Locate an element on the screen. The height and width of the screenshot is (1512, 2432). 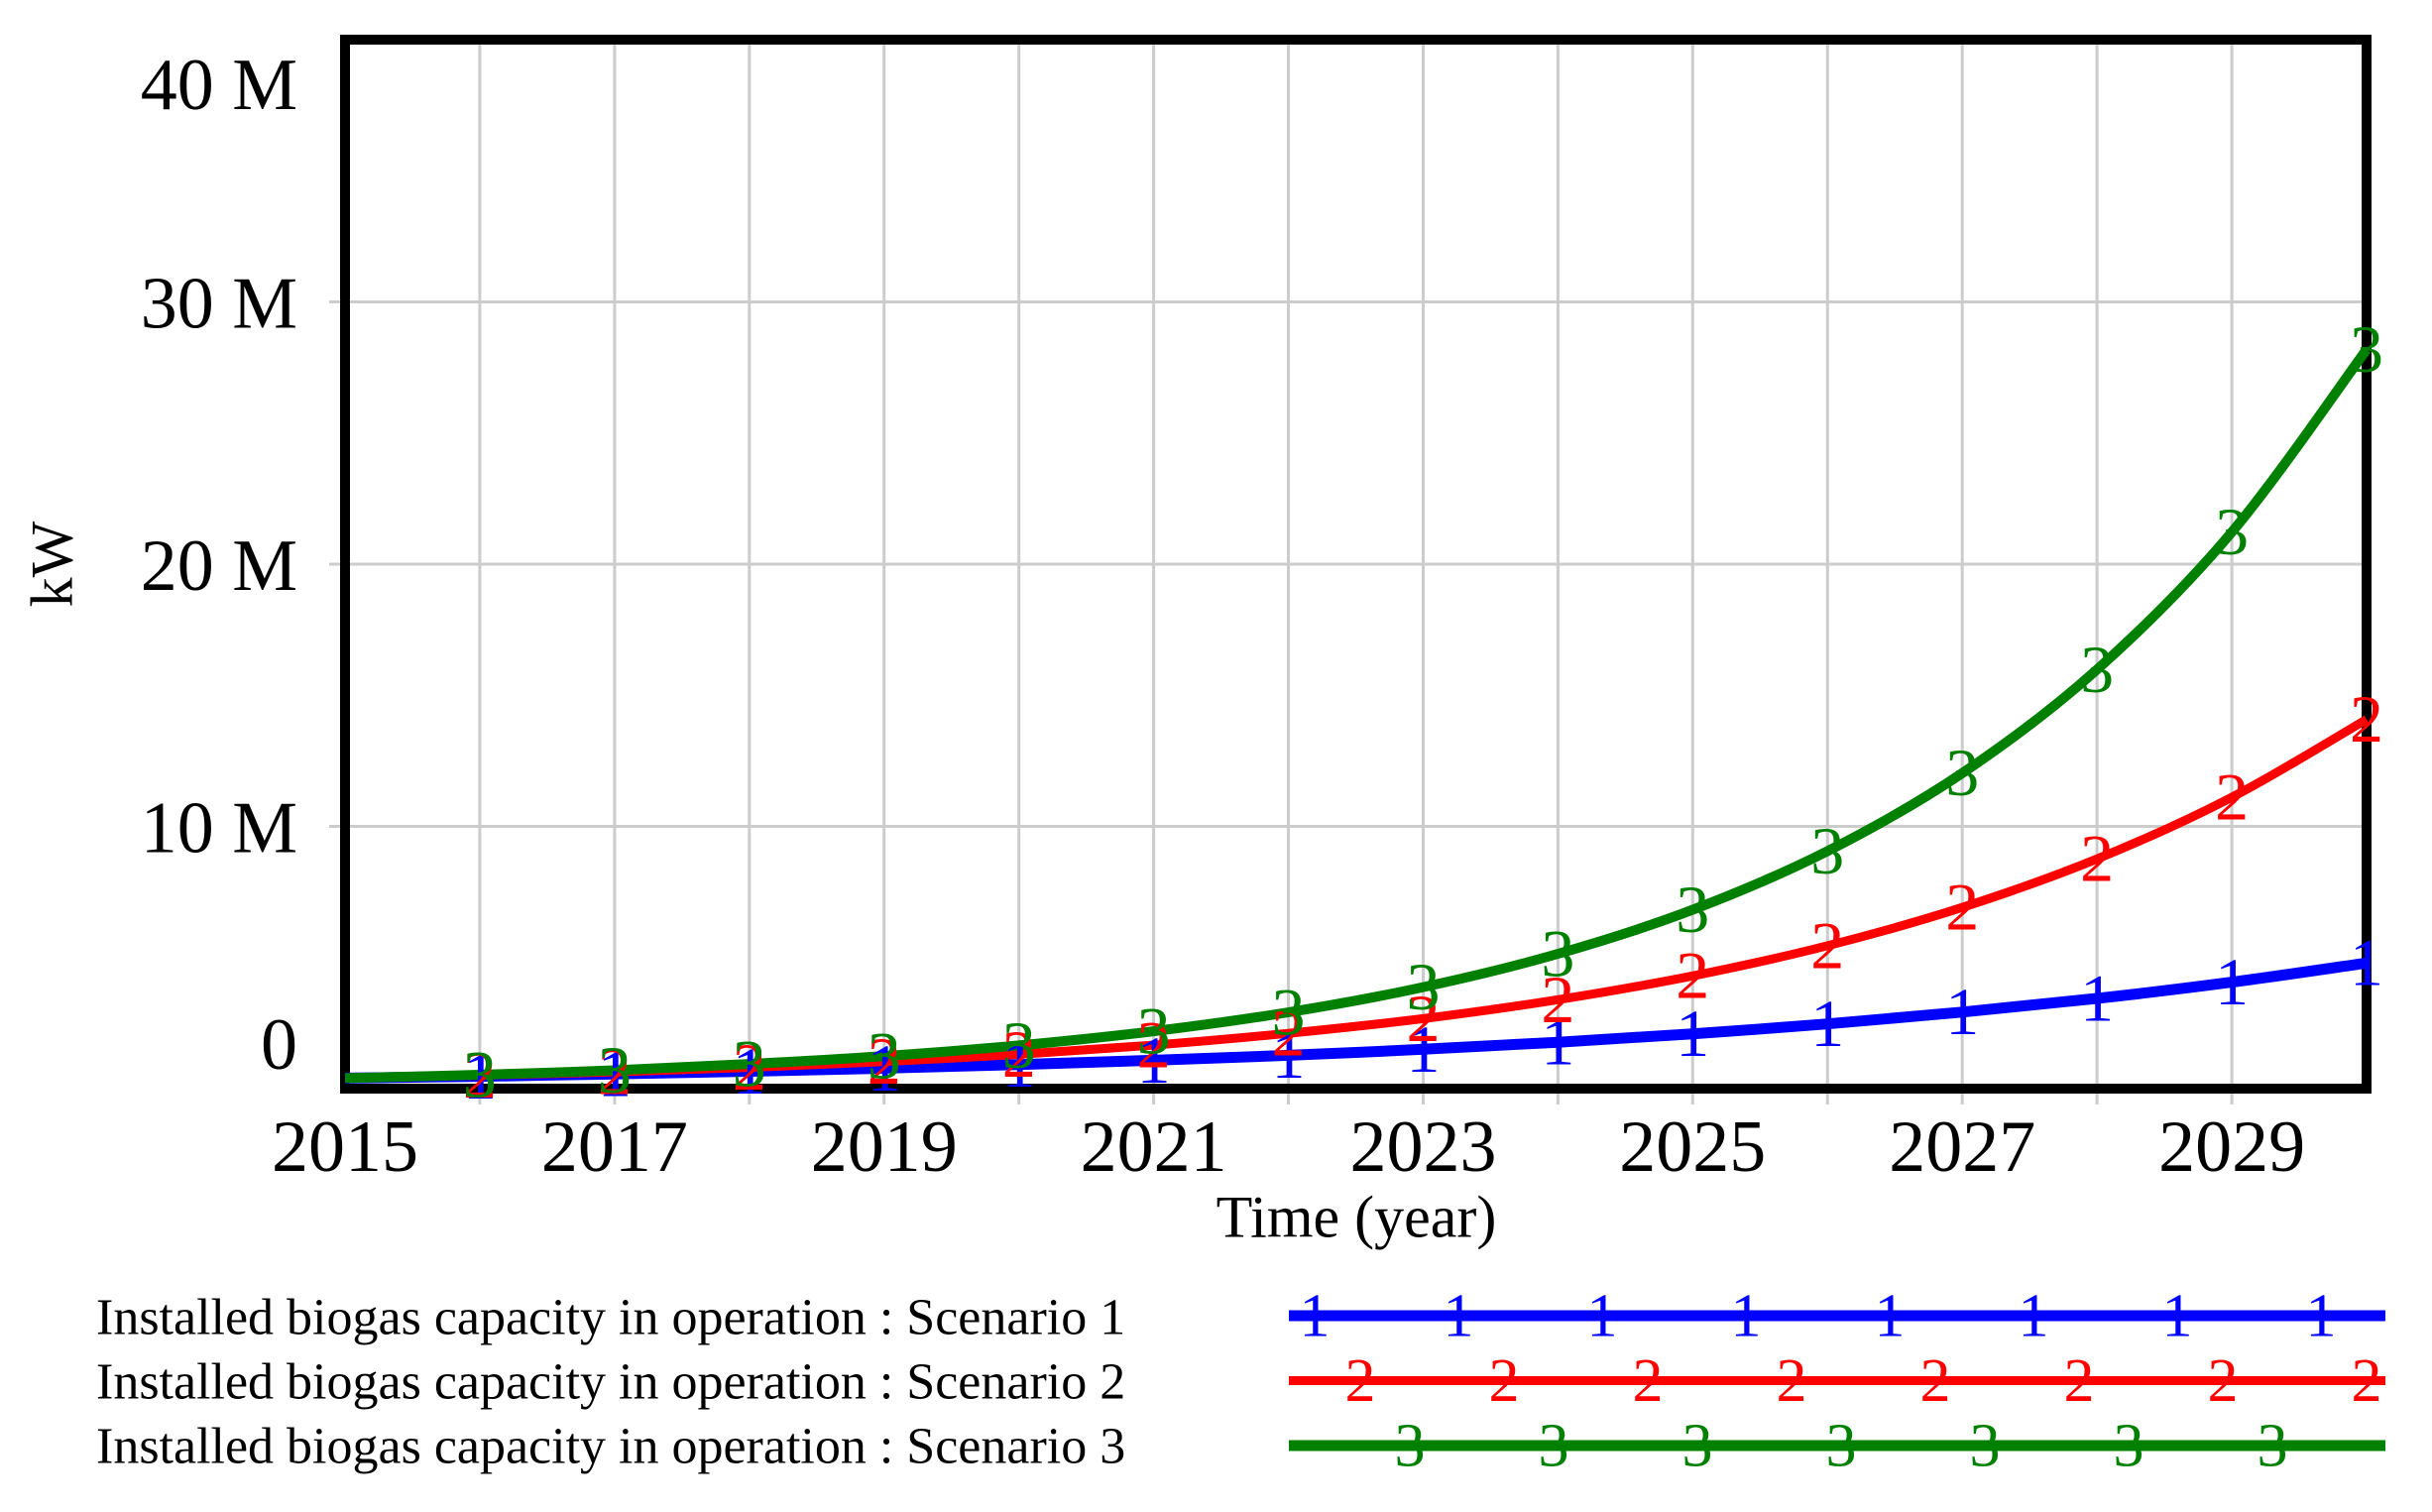
y-tick-label: 30 M is located at coordinates (219, 304).